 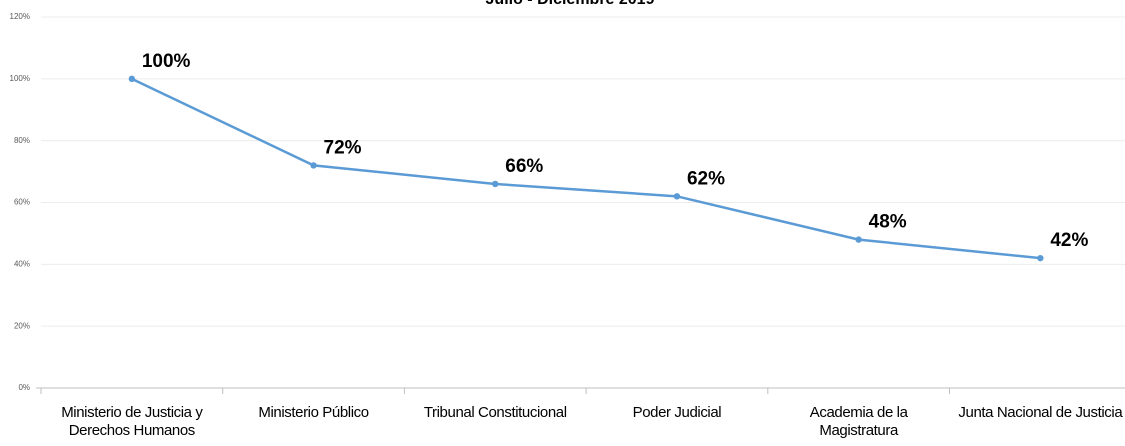 What do you see at coordinates (343, 147) in the screenshot?
I see `data-label: 72%` at bounding box center [343, 147].